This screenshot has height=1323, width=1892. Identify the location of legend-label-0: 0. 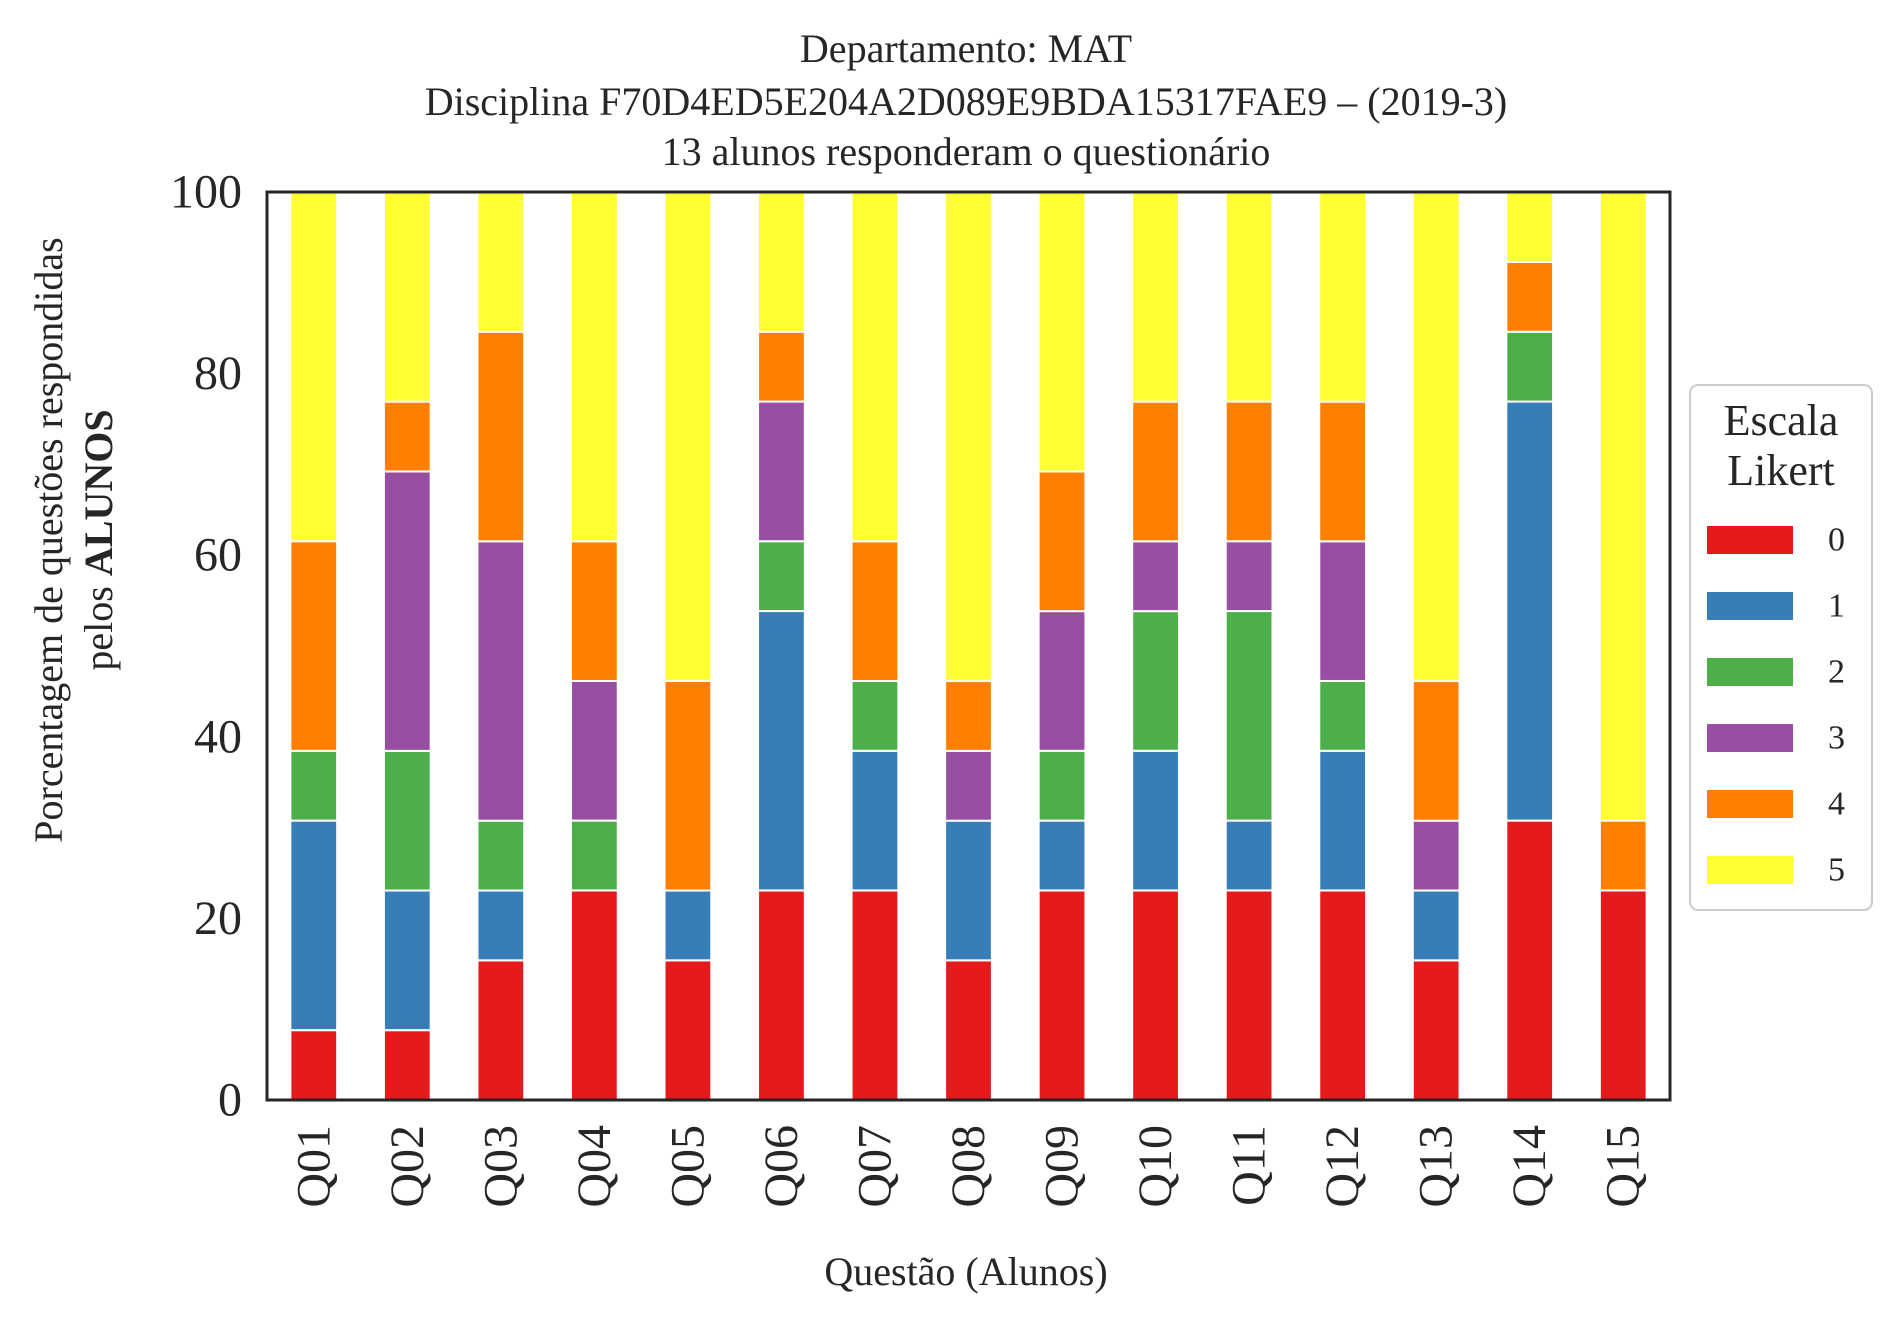
(1836, 540).